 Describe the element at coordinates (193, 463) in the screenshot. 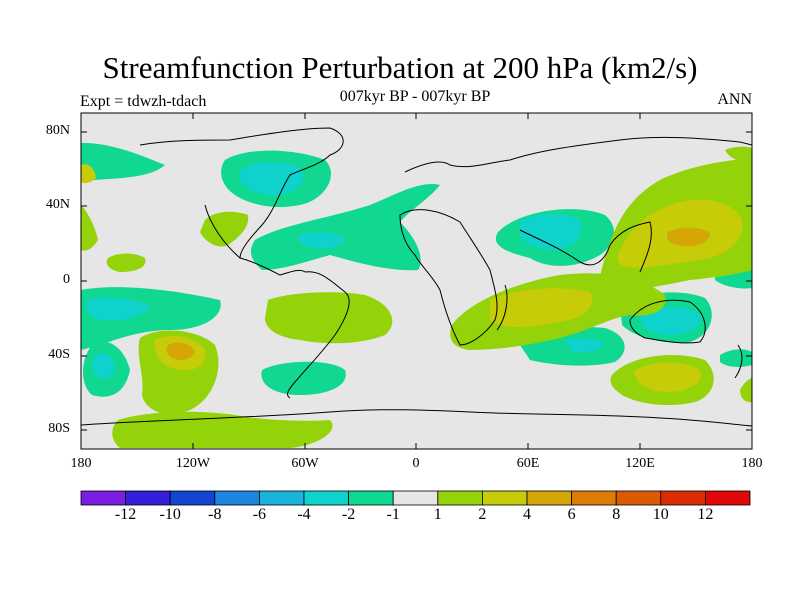

I see `x-tick-label: 120W` at that location.